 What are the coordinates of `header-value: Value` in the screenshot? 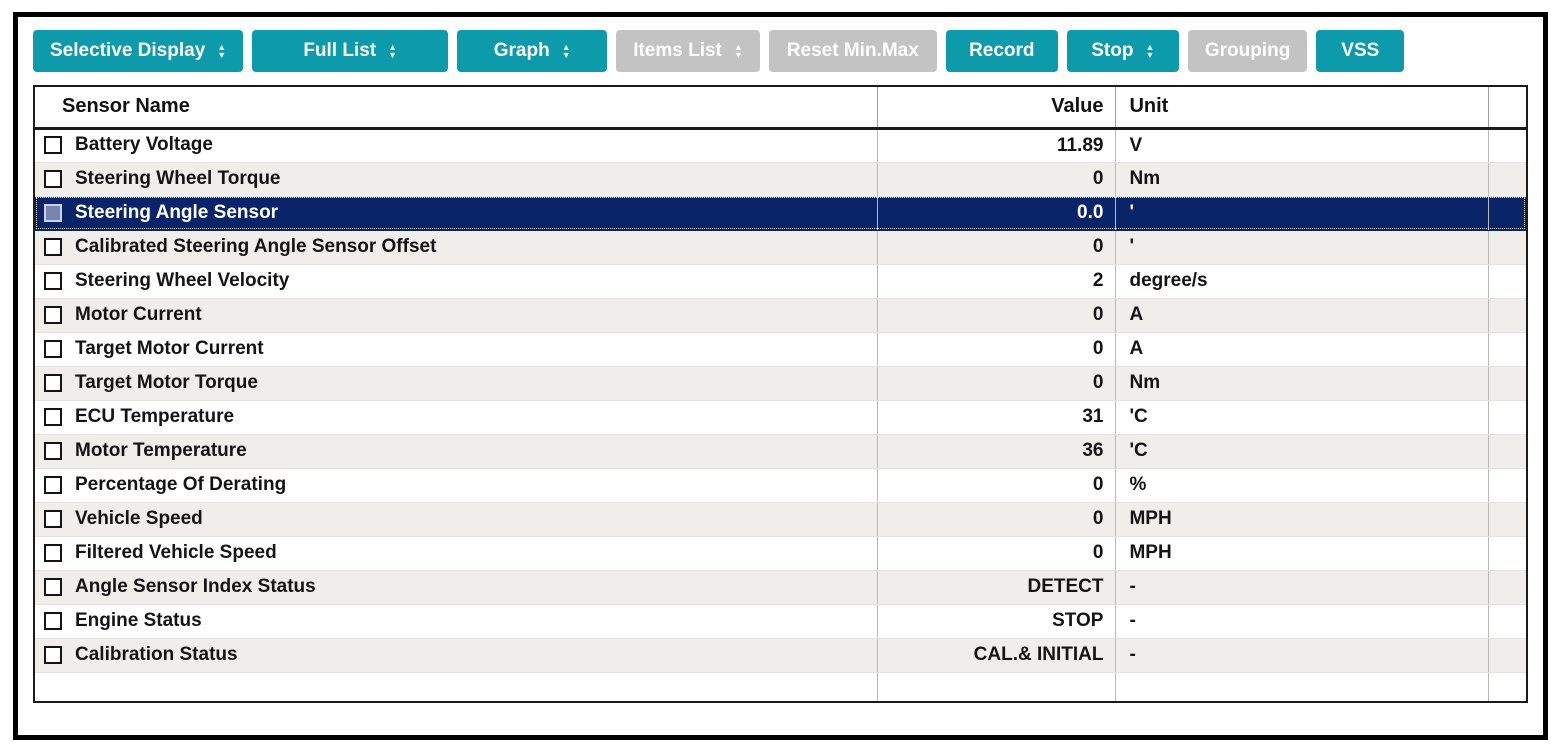 It's located at (996, 108).